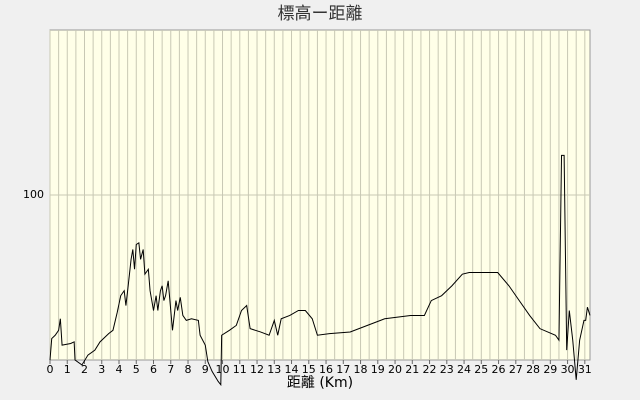  What do you see at coordinates (516, 369) in the screenshot?
I see `x-tick-label: 27` at bounding box center [516, 369].